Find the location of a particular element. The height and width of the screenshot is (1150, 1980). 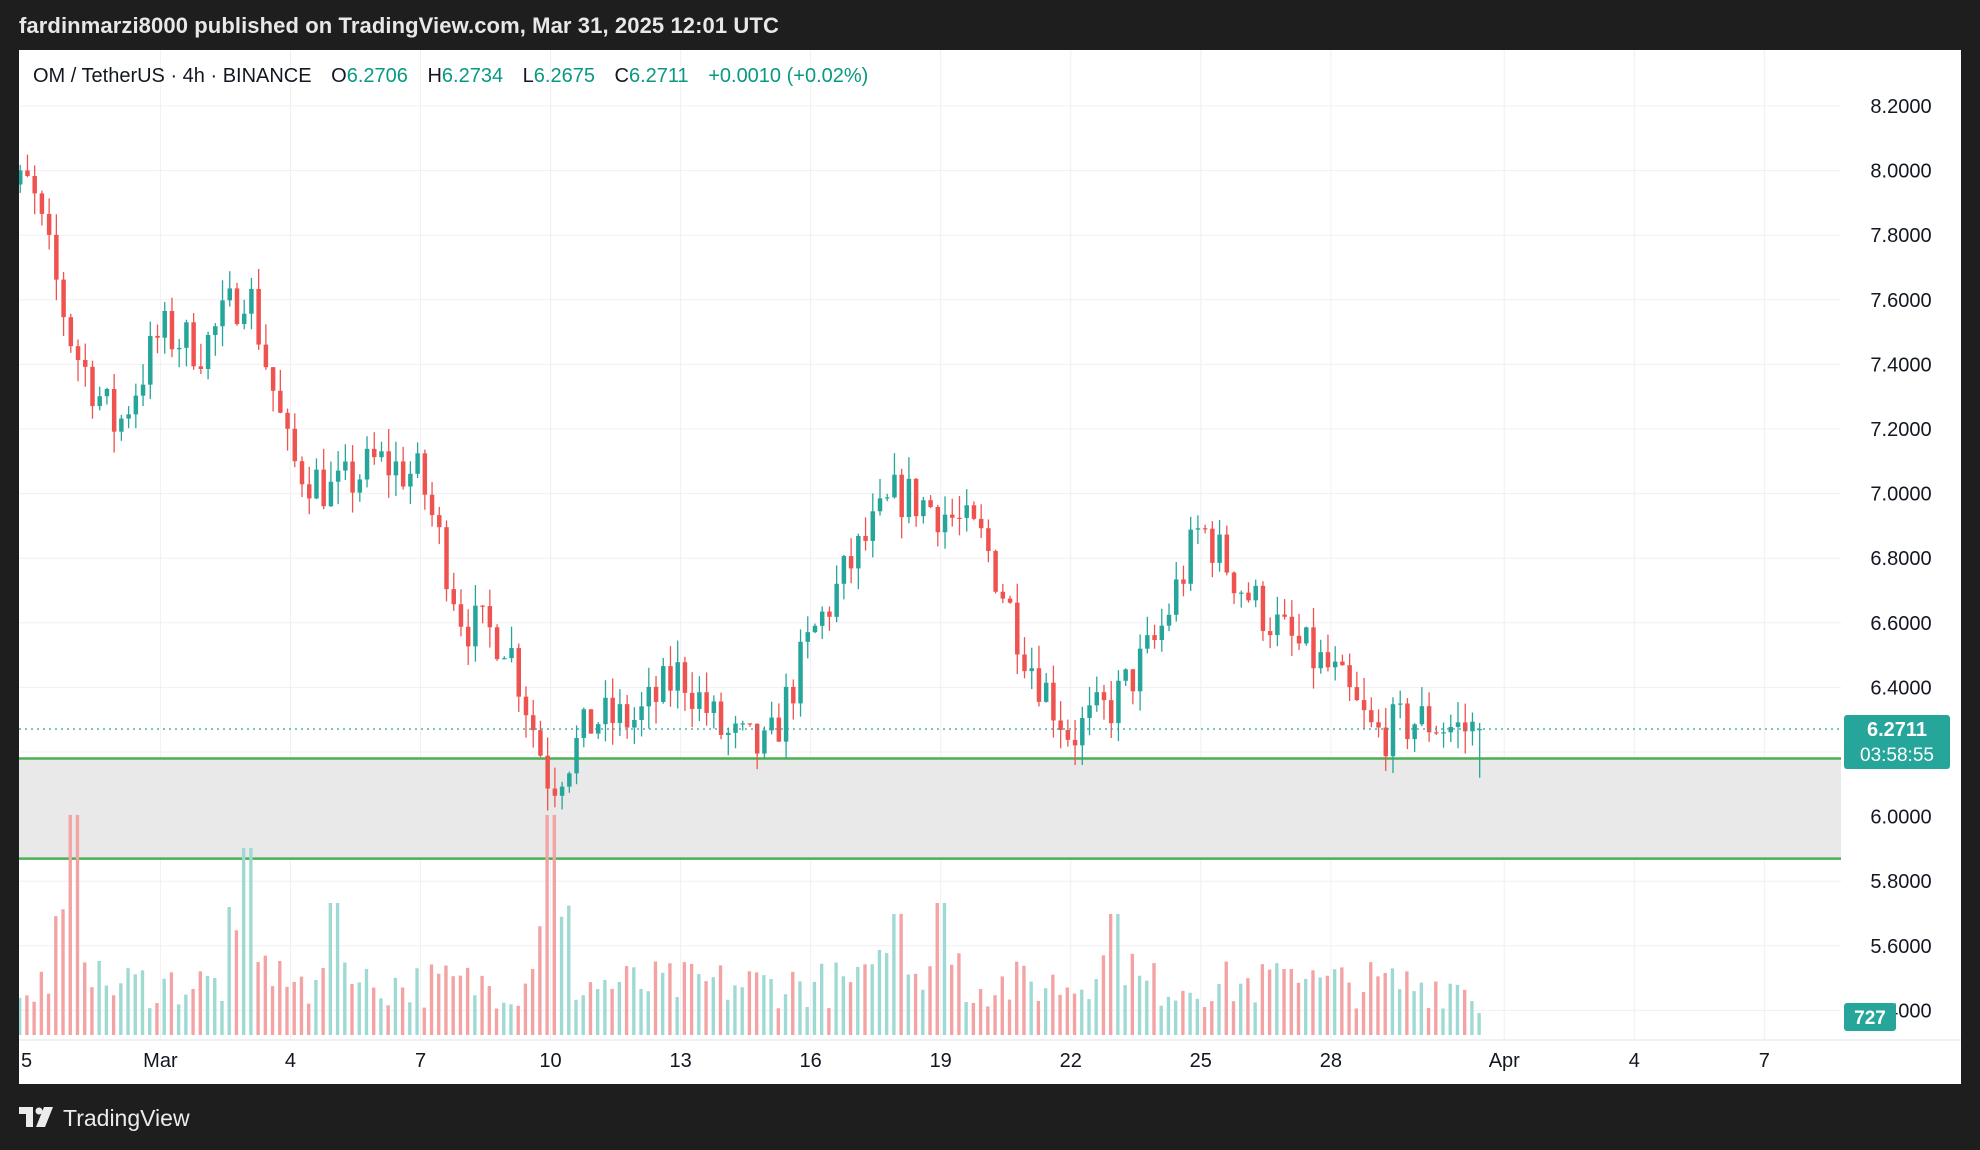

time-tick-label: 16 is located at coordinates (811, 1061).